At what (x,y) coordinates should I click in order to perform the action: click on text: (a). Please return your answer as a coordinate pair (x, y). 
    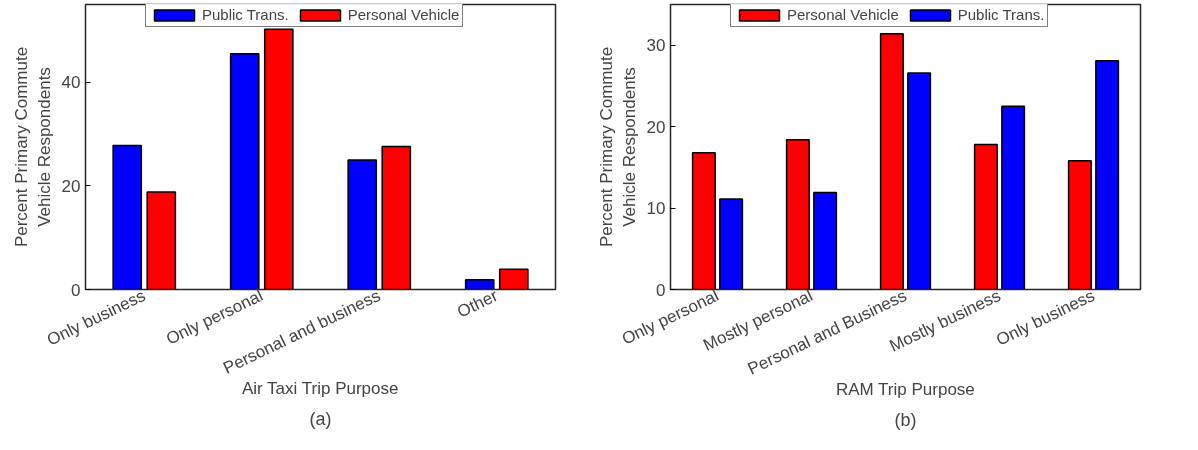
    Looking at the image, I should click on (320, 418).